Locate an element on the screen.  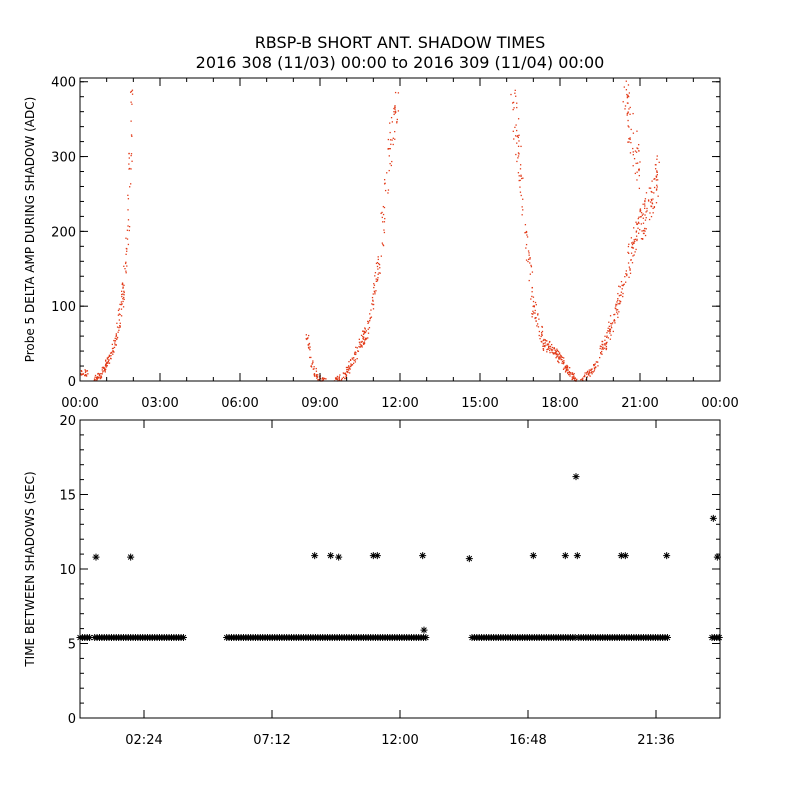
y-tick-label: 5 is located at coordinates (72, 645).